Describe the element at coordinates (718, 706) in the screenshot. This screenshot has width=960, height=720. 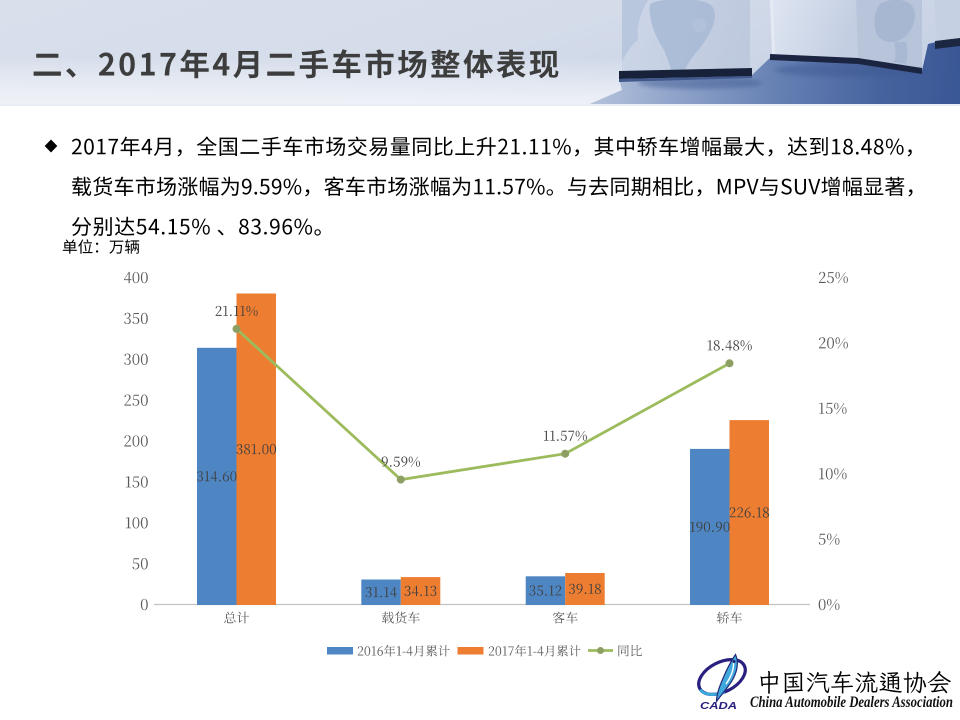
I see `svg-text: CADA` at that location.